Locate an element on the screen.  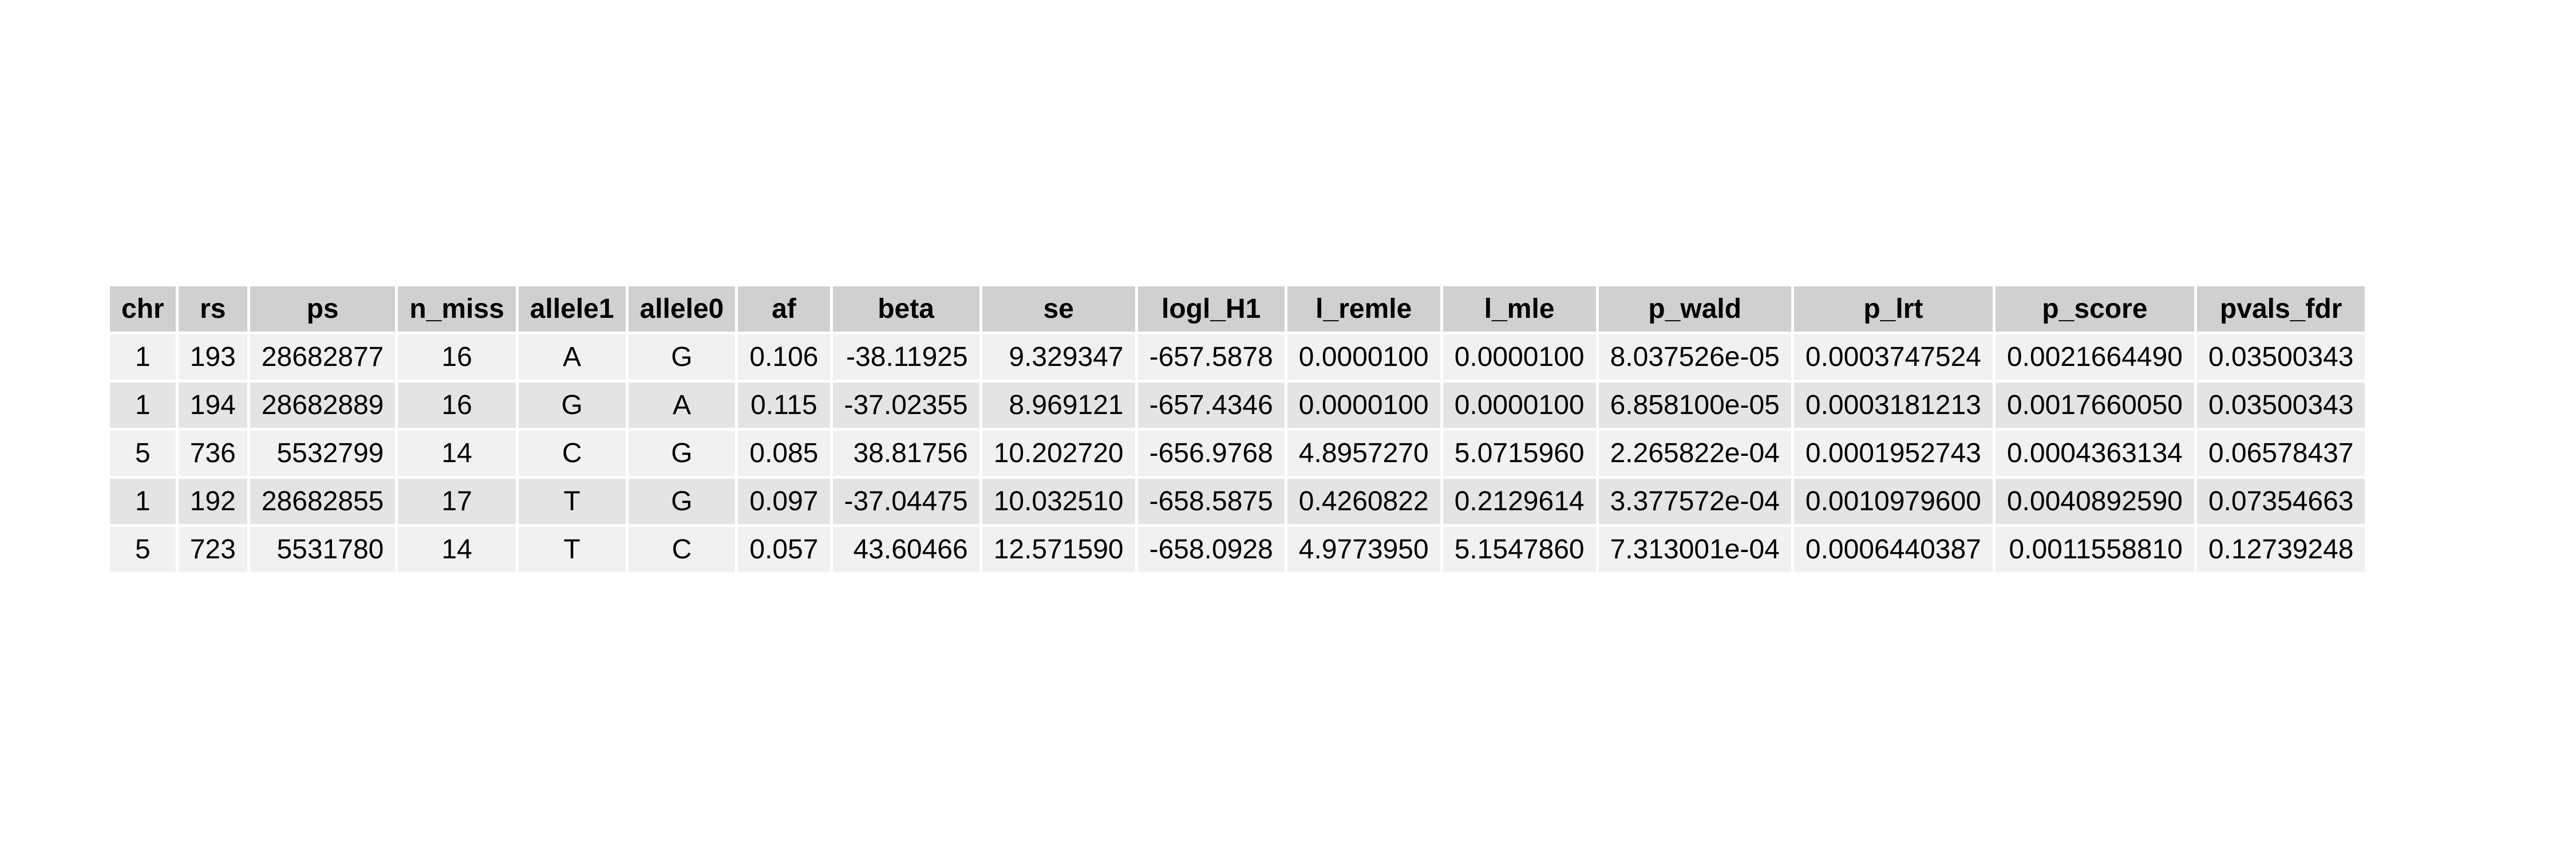
cell-l-mle: 0.2129614 is located at coordinates (1519, 501).